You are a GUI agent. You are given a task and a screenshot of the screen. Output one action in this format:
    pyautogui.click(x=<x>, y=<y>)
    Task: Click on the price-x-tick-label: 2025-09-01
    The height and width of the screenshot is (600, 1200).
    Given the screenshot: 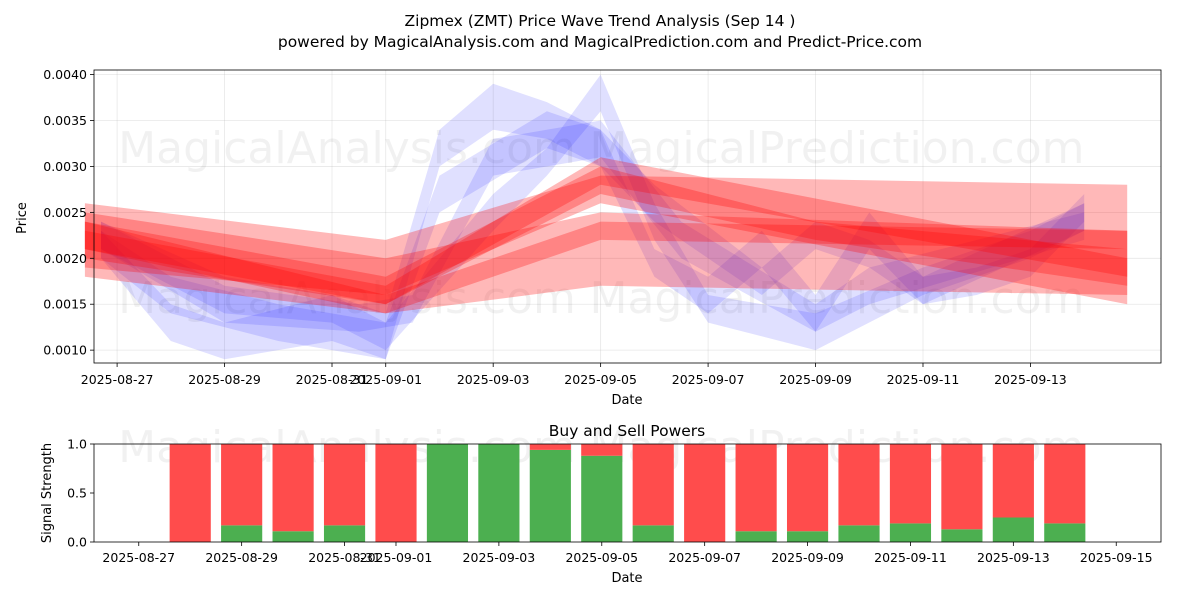 What is the action you would take?
    pyautogui.click(x=385, y=379)
    